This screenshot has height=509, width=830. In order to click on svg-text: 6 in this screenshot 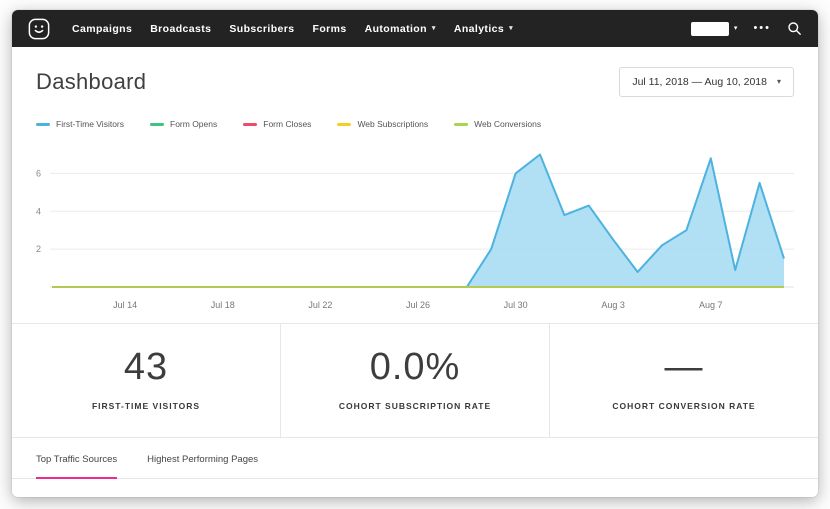, I will do `click(38, 173)`.